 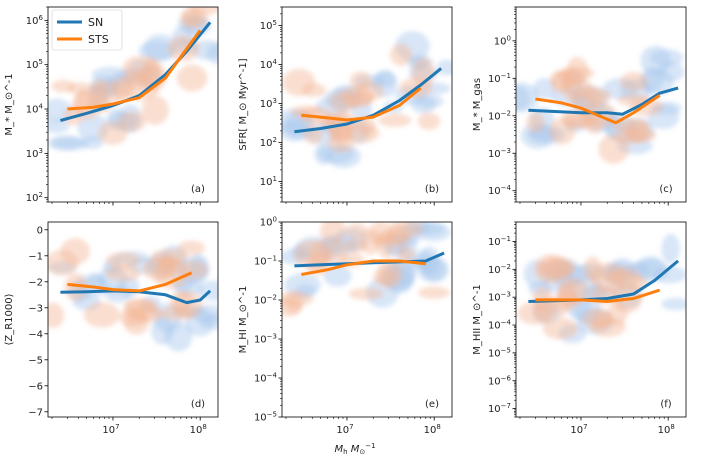 I want to click on y-axis-label: M_* M_gas, so click(x=477, y=104).